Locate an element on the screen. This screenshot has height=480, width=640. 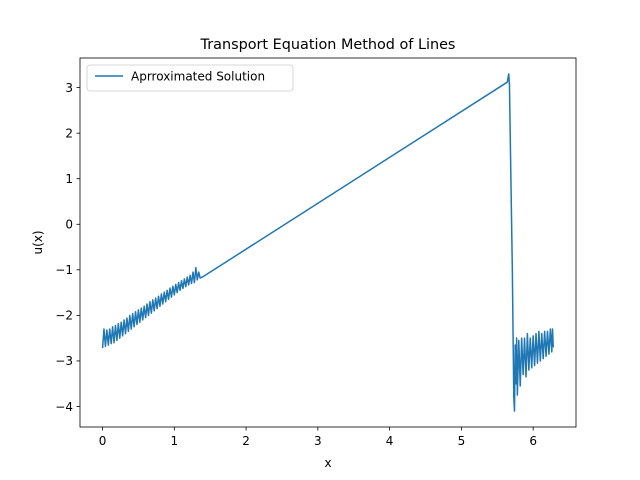
y-tick-label: −3 is located at coordinates (64, 361).